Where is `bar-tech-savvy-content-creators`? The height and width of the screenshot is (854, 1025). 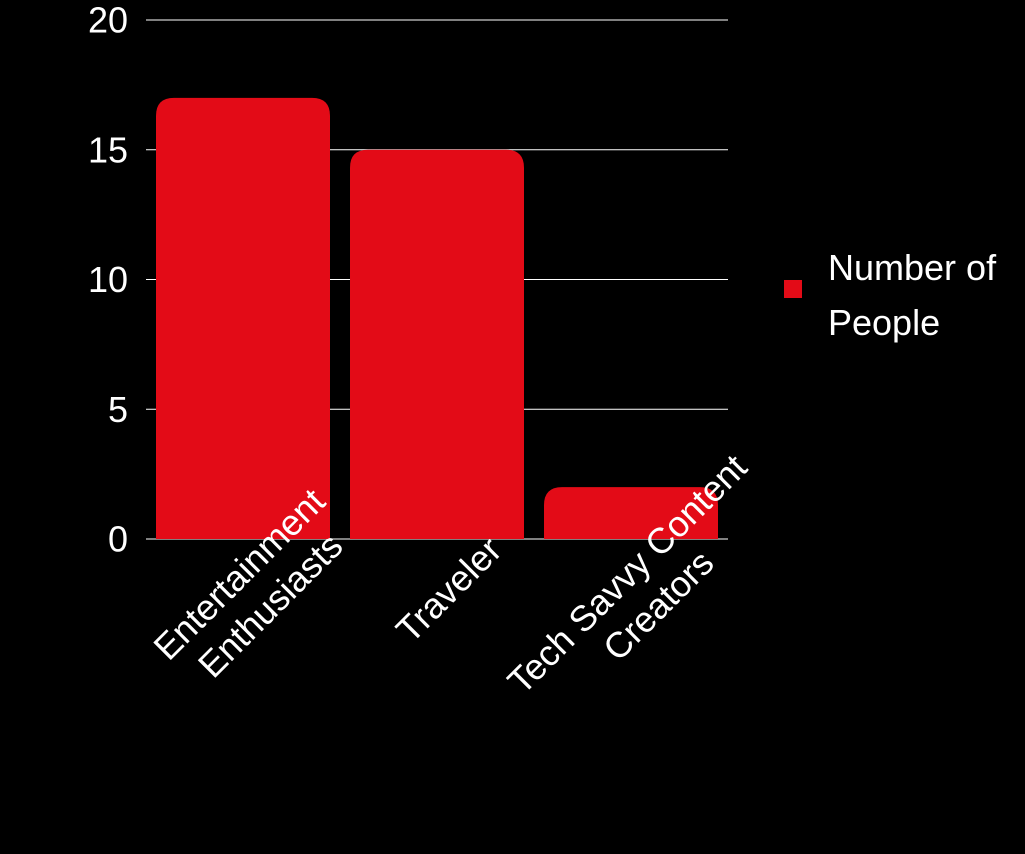
bar-tech-savvy-content-creators is located at coordinates (631, 513).